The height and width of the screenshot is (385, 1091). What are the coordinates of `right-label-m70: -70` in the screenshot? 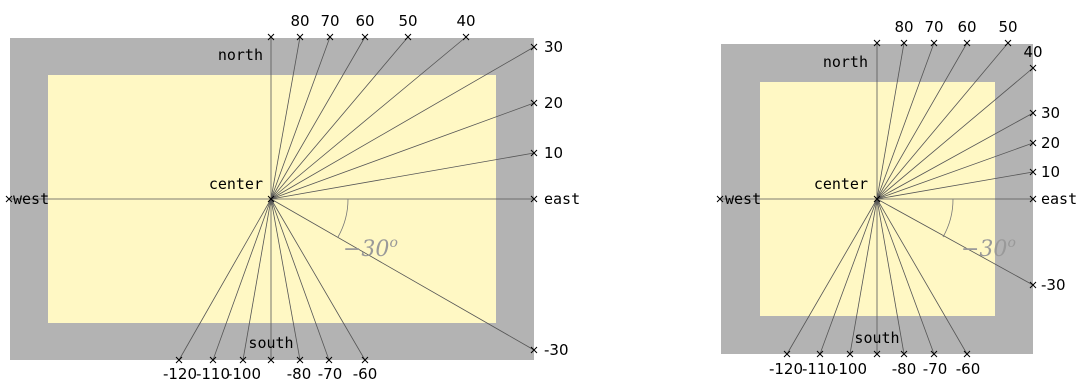 It's located at (935, 369).